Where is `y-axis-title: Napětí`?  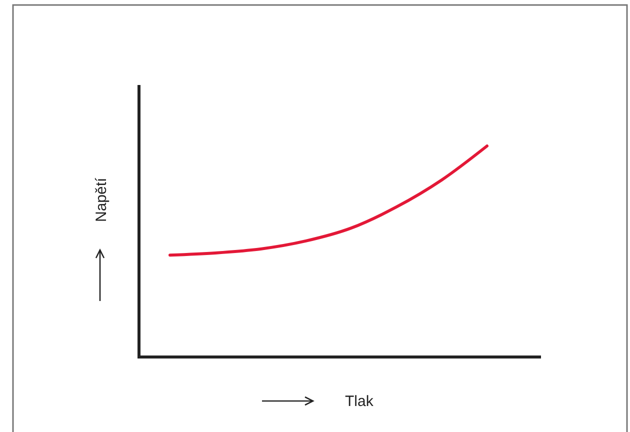
y-axis-title: Napětí is located at coordinates (101, 199).